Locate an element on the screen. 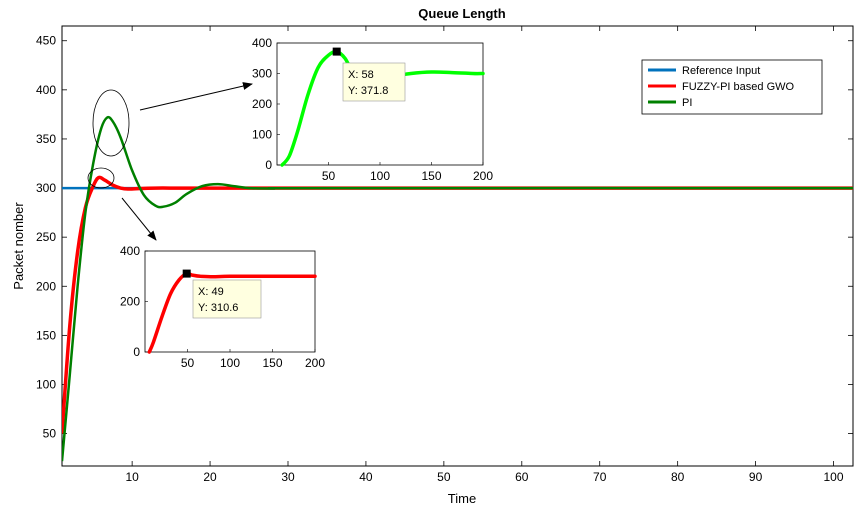 This screenshot has width=854, height=509. y-tick-label: 50 is located at coordinates (50, 434).